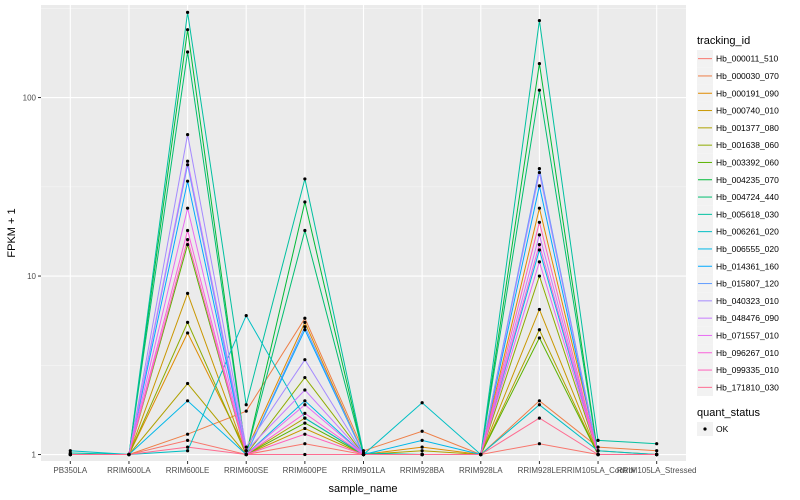 The height and width of the screenshot is (500, 800). What do you see at coordinates (747, 162) in the screenshot?
I see `legend-label: Hb_003392_060` at bounding box center [747, 162].